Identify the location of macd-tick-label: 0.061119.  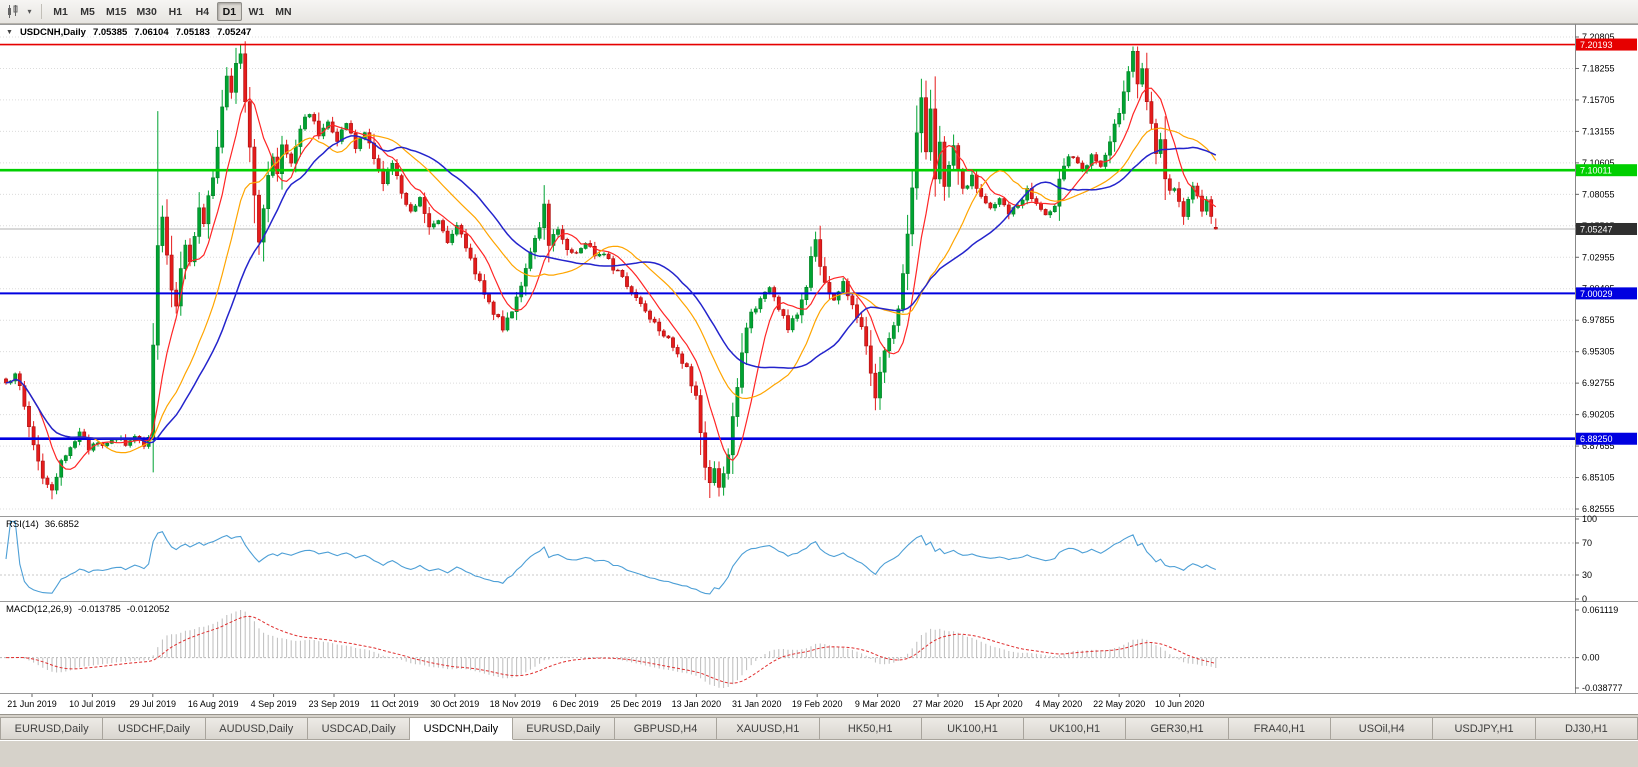
(1600, 610).